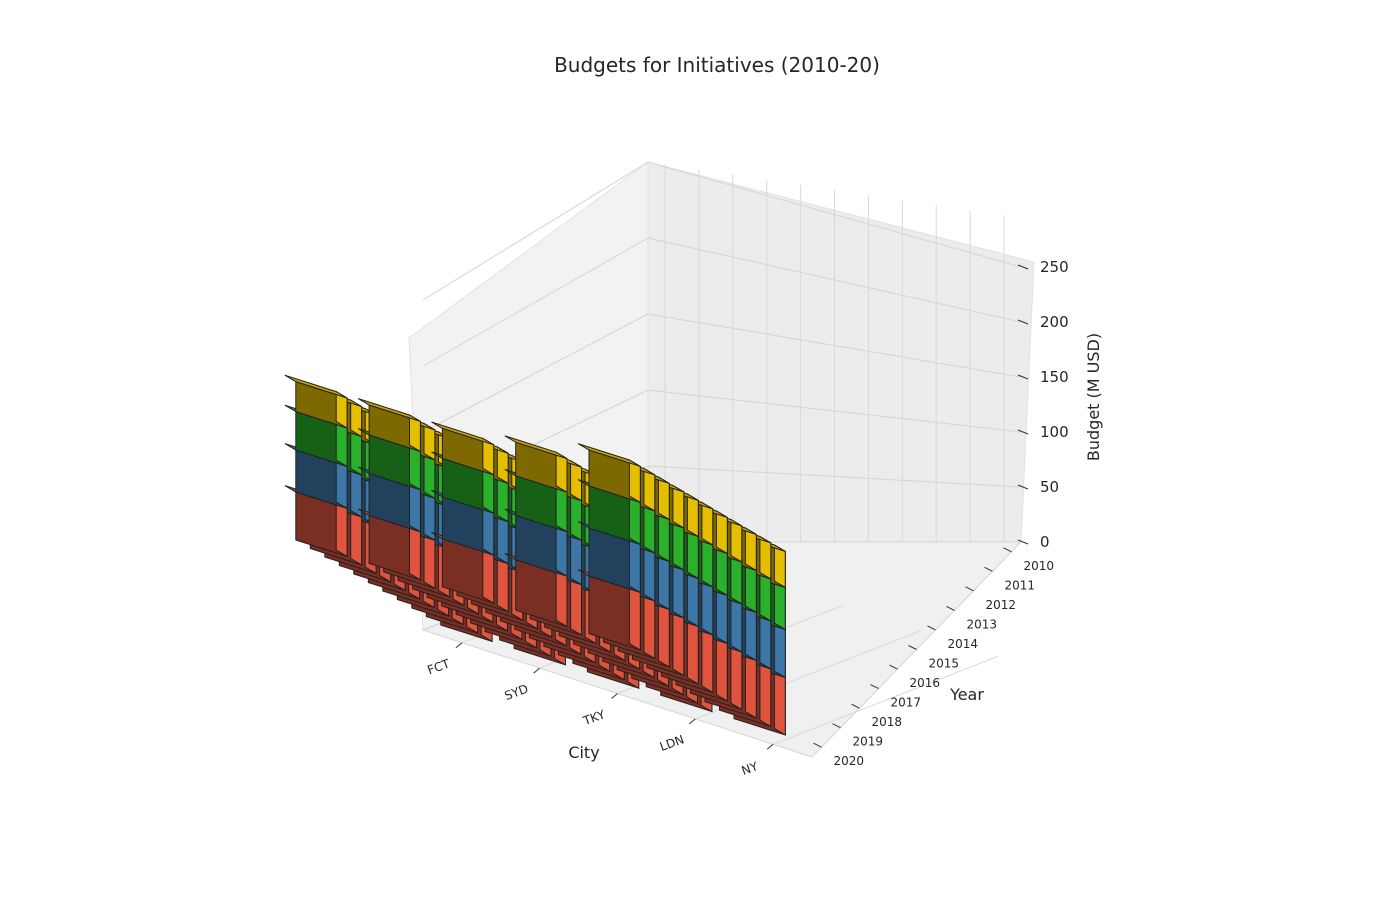  What do you see at coordinates (717, 65) in the screenshot?
I see `chart-title: Budgets for Initiatives (2010-20)` at bounding box center [717, 65].